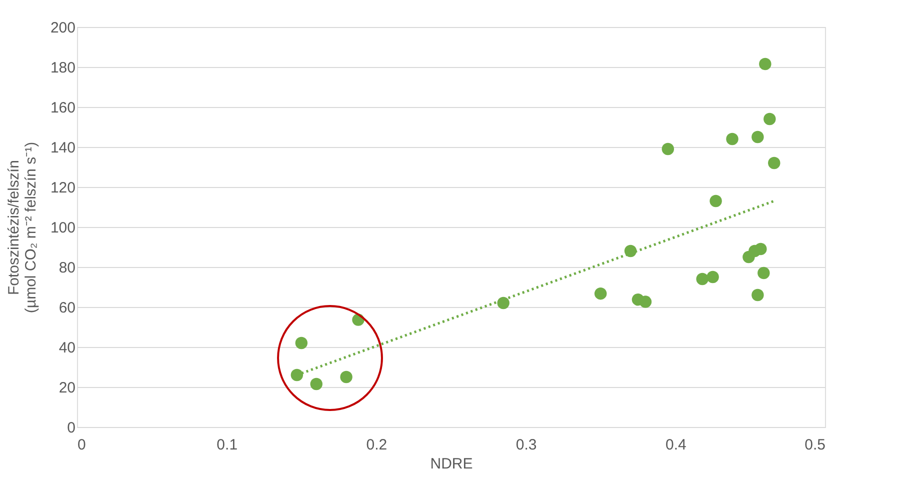  Describe the element at coordinates (22, 228) in the screenshot. I see `y-axis-title: Fotoszintézis/felszín (µmol CO₂ m⁻² felszín s⁻¹)` at that location.